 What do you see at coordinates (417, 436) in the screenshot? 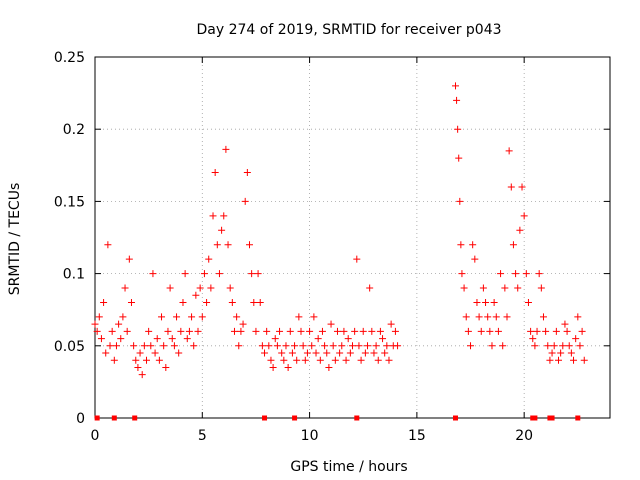
I see `x-tick-label: 15` at bounding box center [417, 436].